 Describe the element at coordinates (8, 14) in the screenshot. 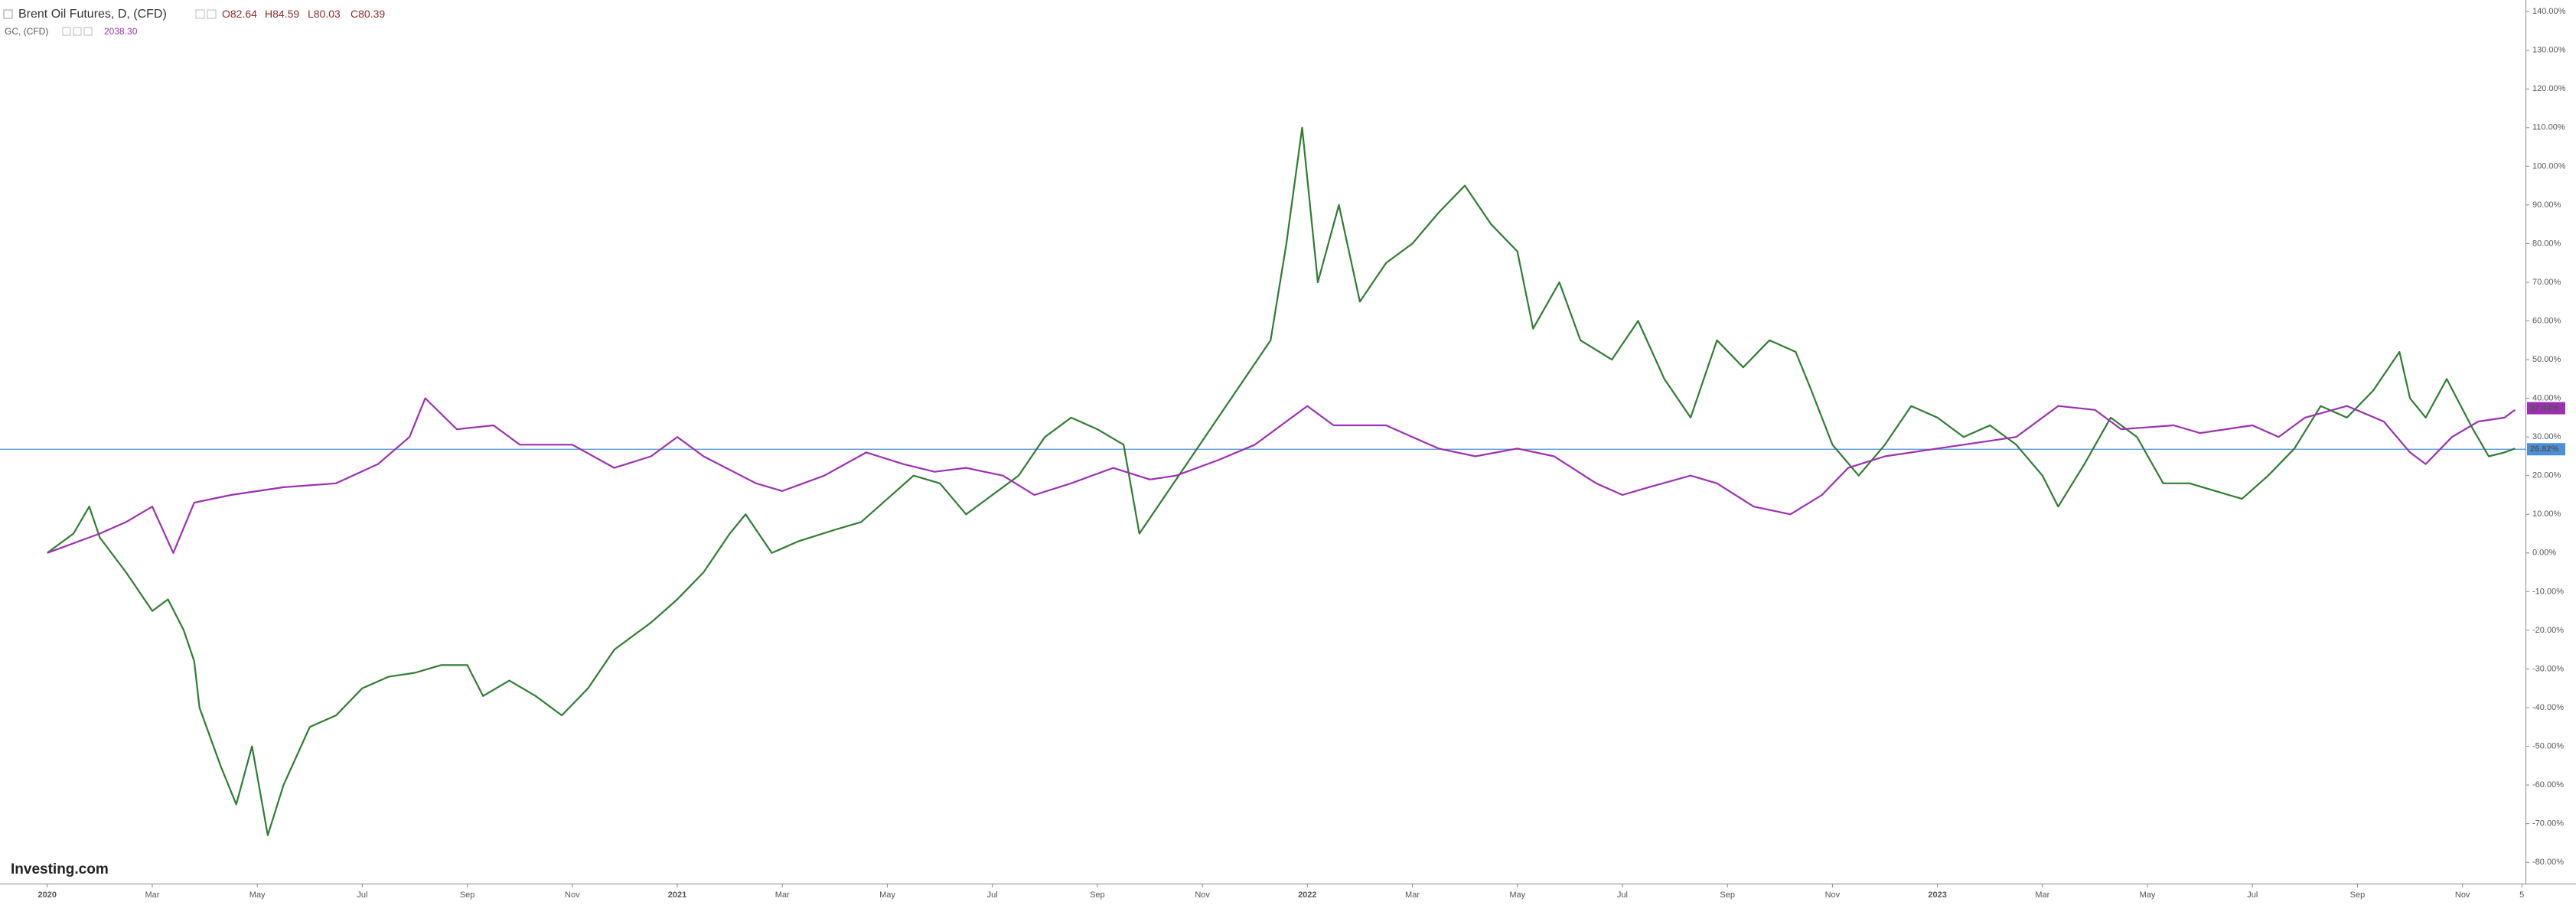

I see `collapse-icon` at that location.